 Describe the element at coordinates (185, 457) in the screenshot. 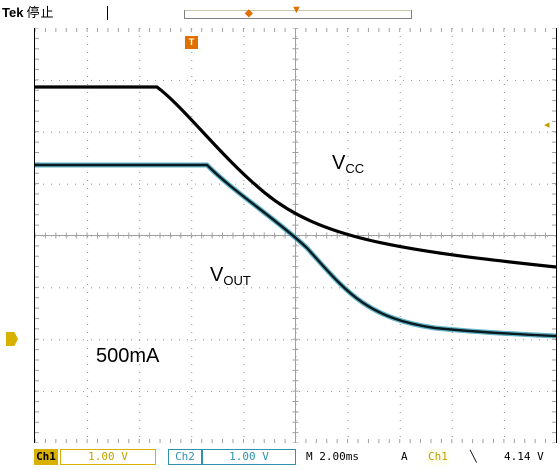

I see `ch2-tag: Ch2` at that location.